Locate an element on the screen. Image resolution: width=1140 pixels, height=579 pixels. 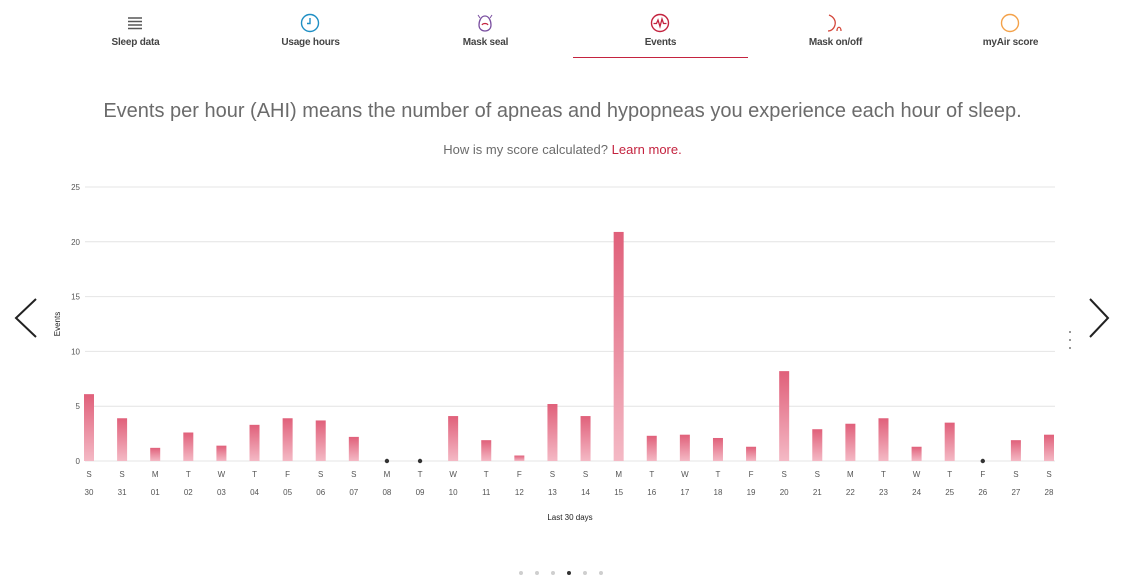
date-label: 12 is located at coordinates (519, 492).